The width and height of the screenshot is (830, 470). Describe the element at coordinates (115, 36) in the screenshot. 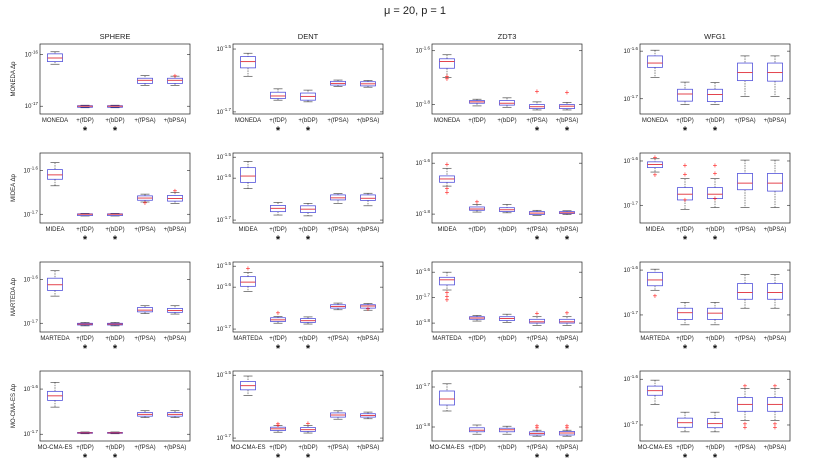

I see `column-title: SPHERE` at that location.